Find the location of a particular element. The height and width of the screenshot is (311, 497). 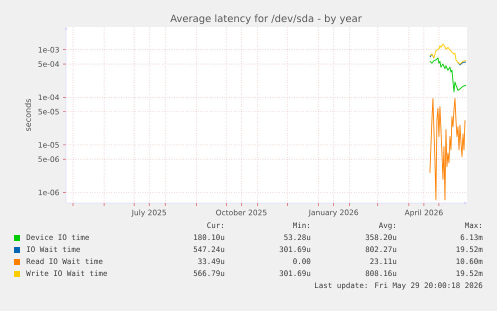

chart-title: Average latency for /dev/sda - by year is located at coordinates (266, 19).